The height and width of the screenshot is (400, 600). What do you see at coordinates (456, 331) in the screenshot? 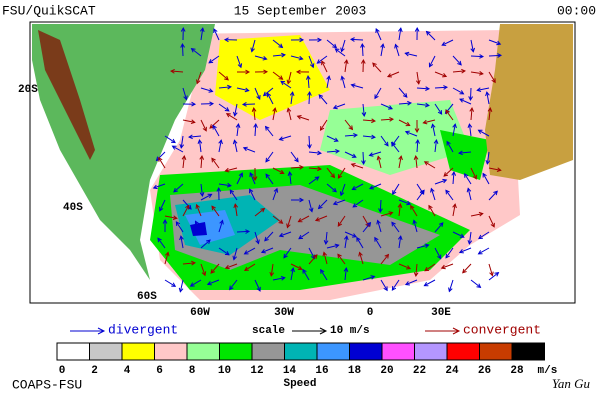
I see `legend-arrow-head` at bounding box center [456, 331].